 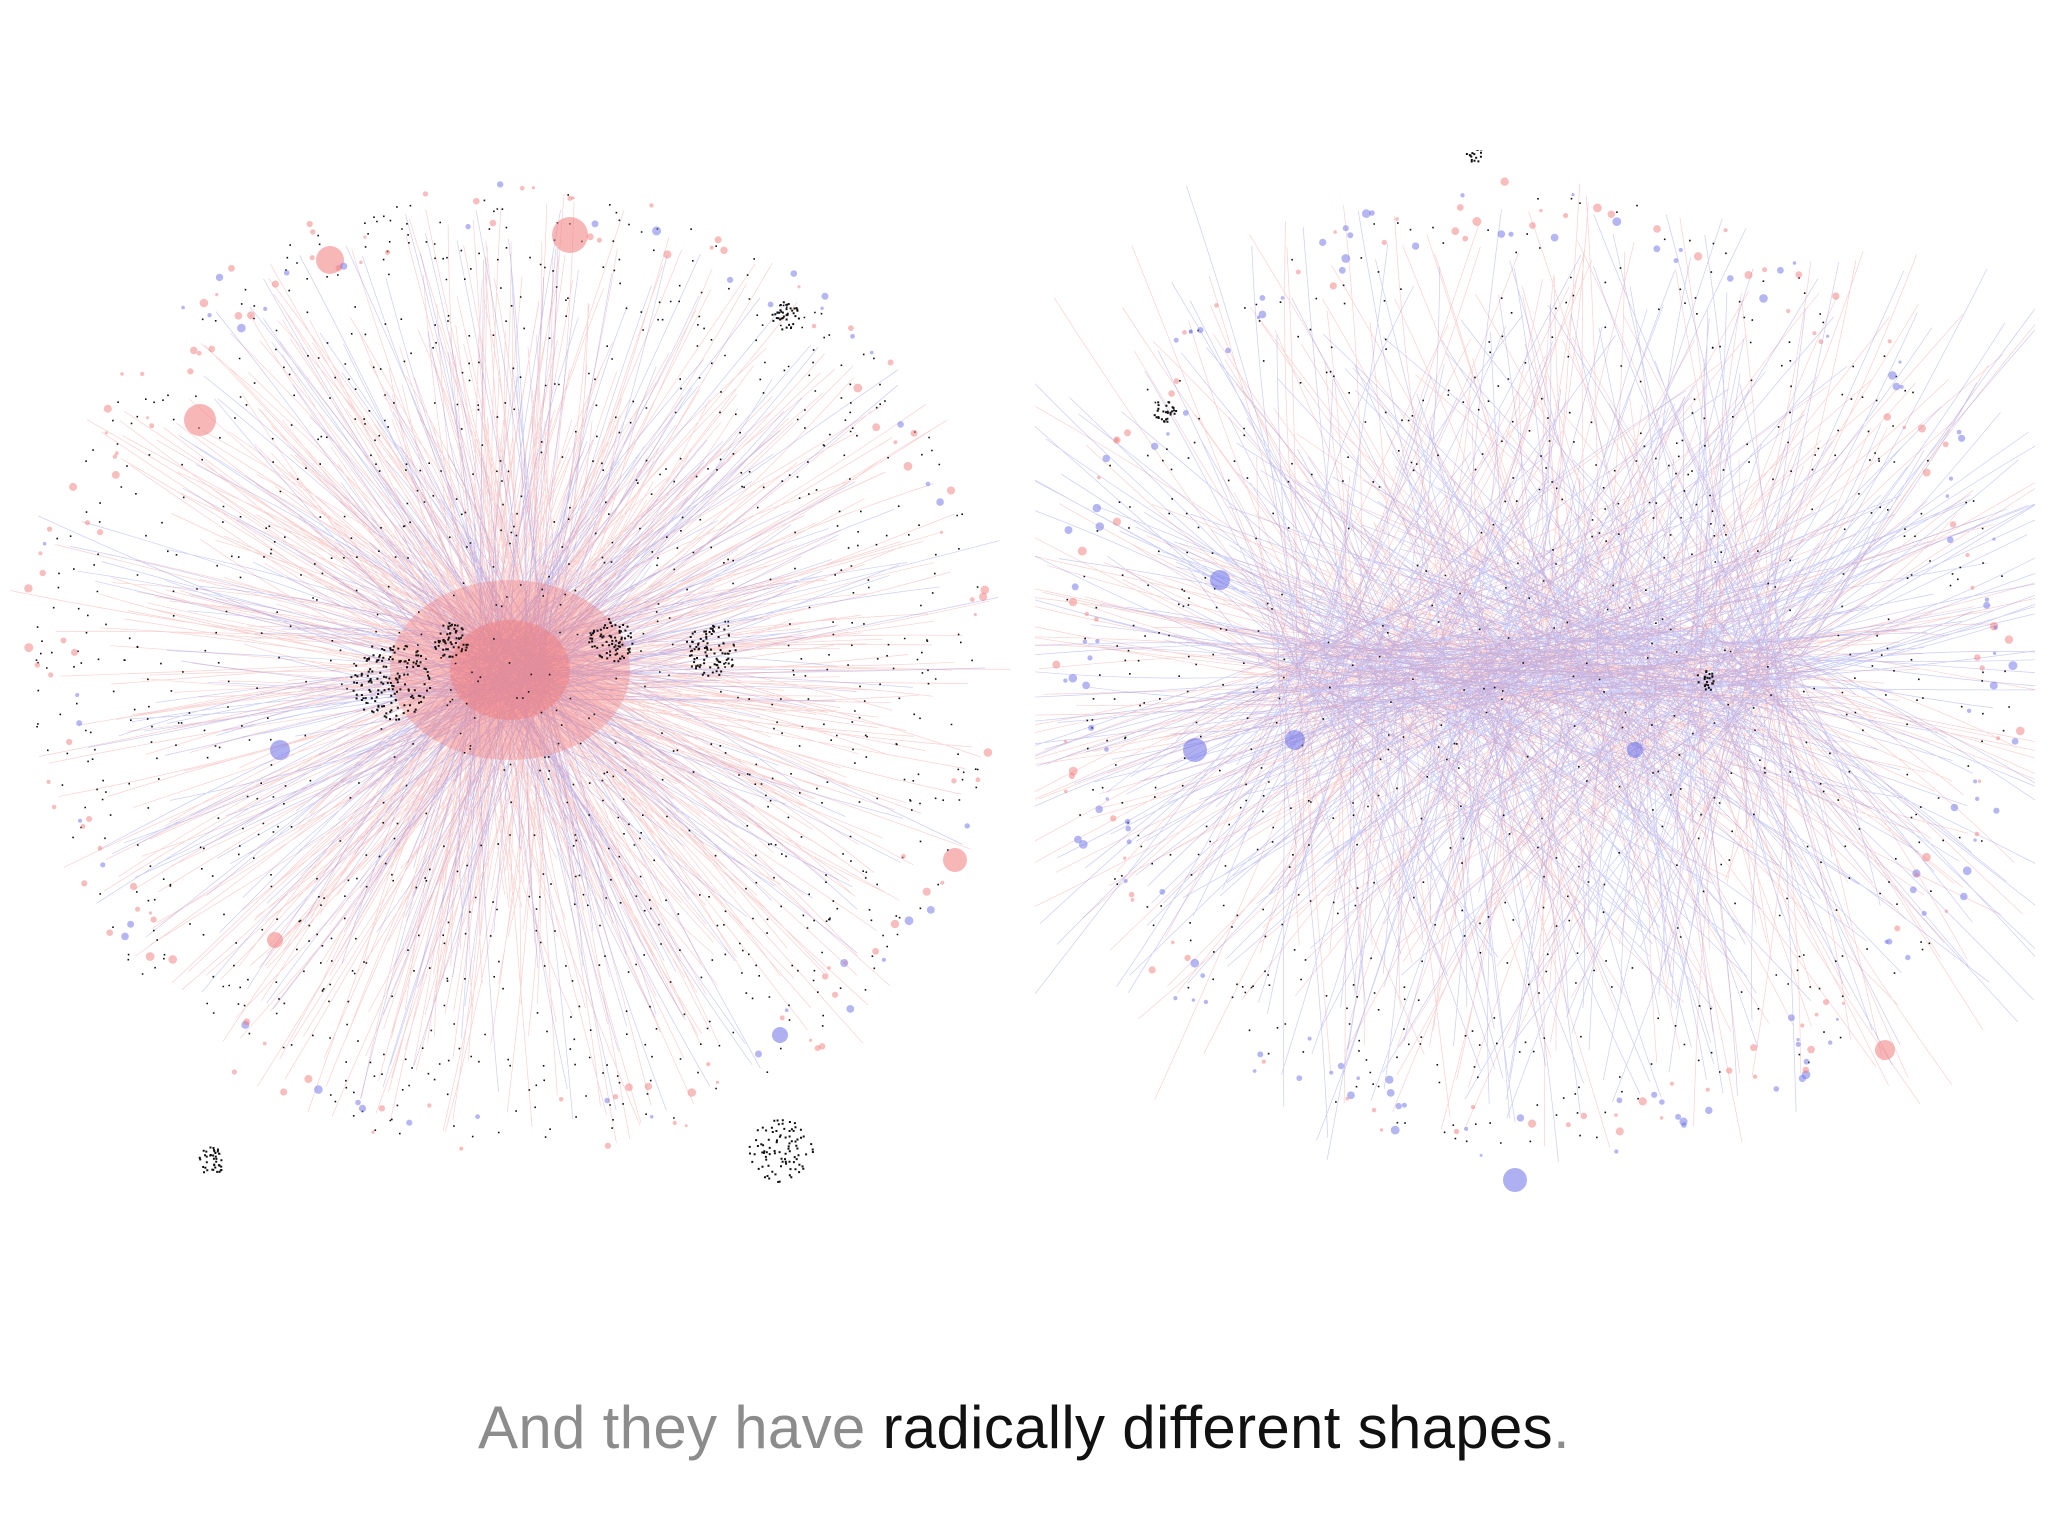 What do you see at coordinates (711, 650) in the screenshot?
I see `svg-left-cluster` at bounding box center [711, 650].